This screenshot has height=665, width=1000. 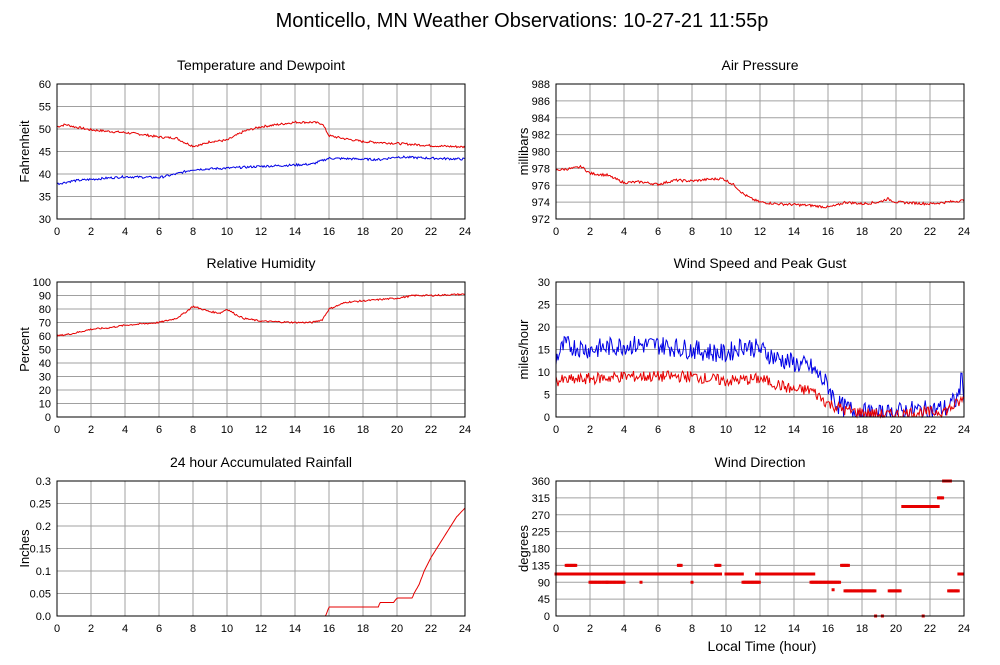 What do you see at coordinates (24, 349) in the screenshot?
I see `y-axis-label: Percent` at bounding box center [24, 349].